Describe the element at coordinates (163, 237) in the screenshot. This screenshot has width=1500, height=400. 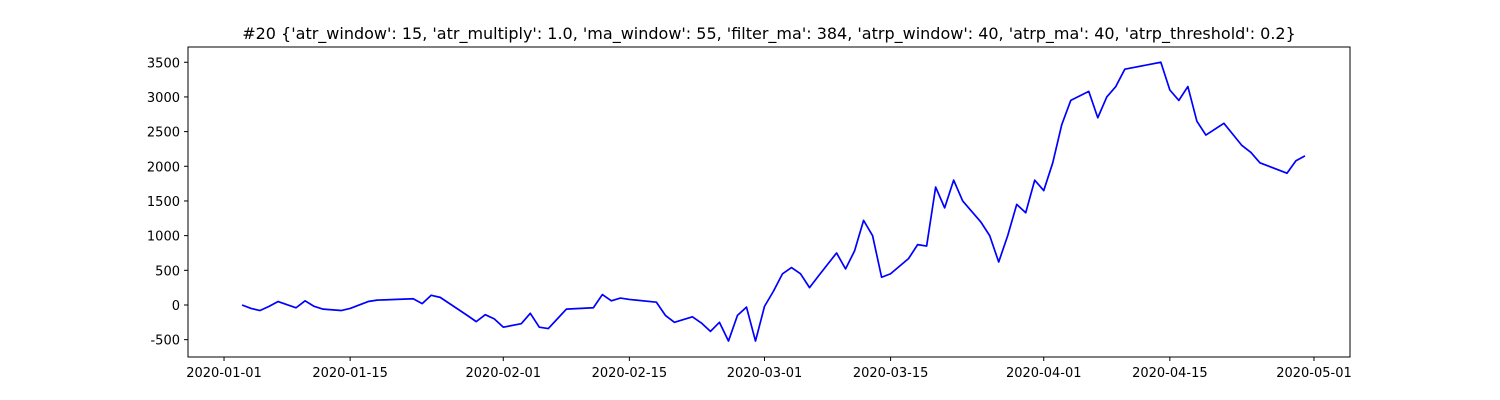
I see `y-tick-label: 1000` at that location.